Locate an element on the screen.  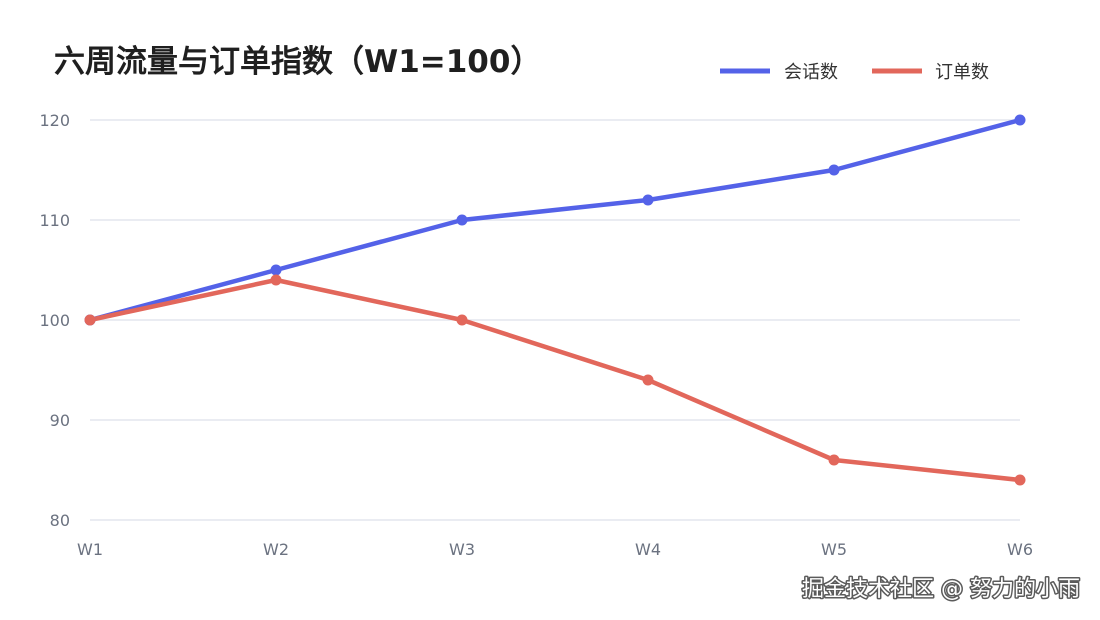
x-tick-label: W6 is located at coordinates (1020, 549).